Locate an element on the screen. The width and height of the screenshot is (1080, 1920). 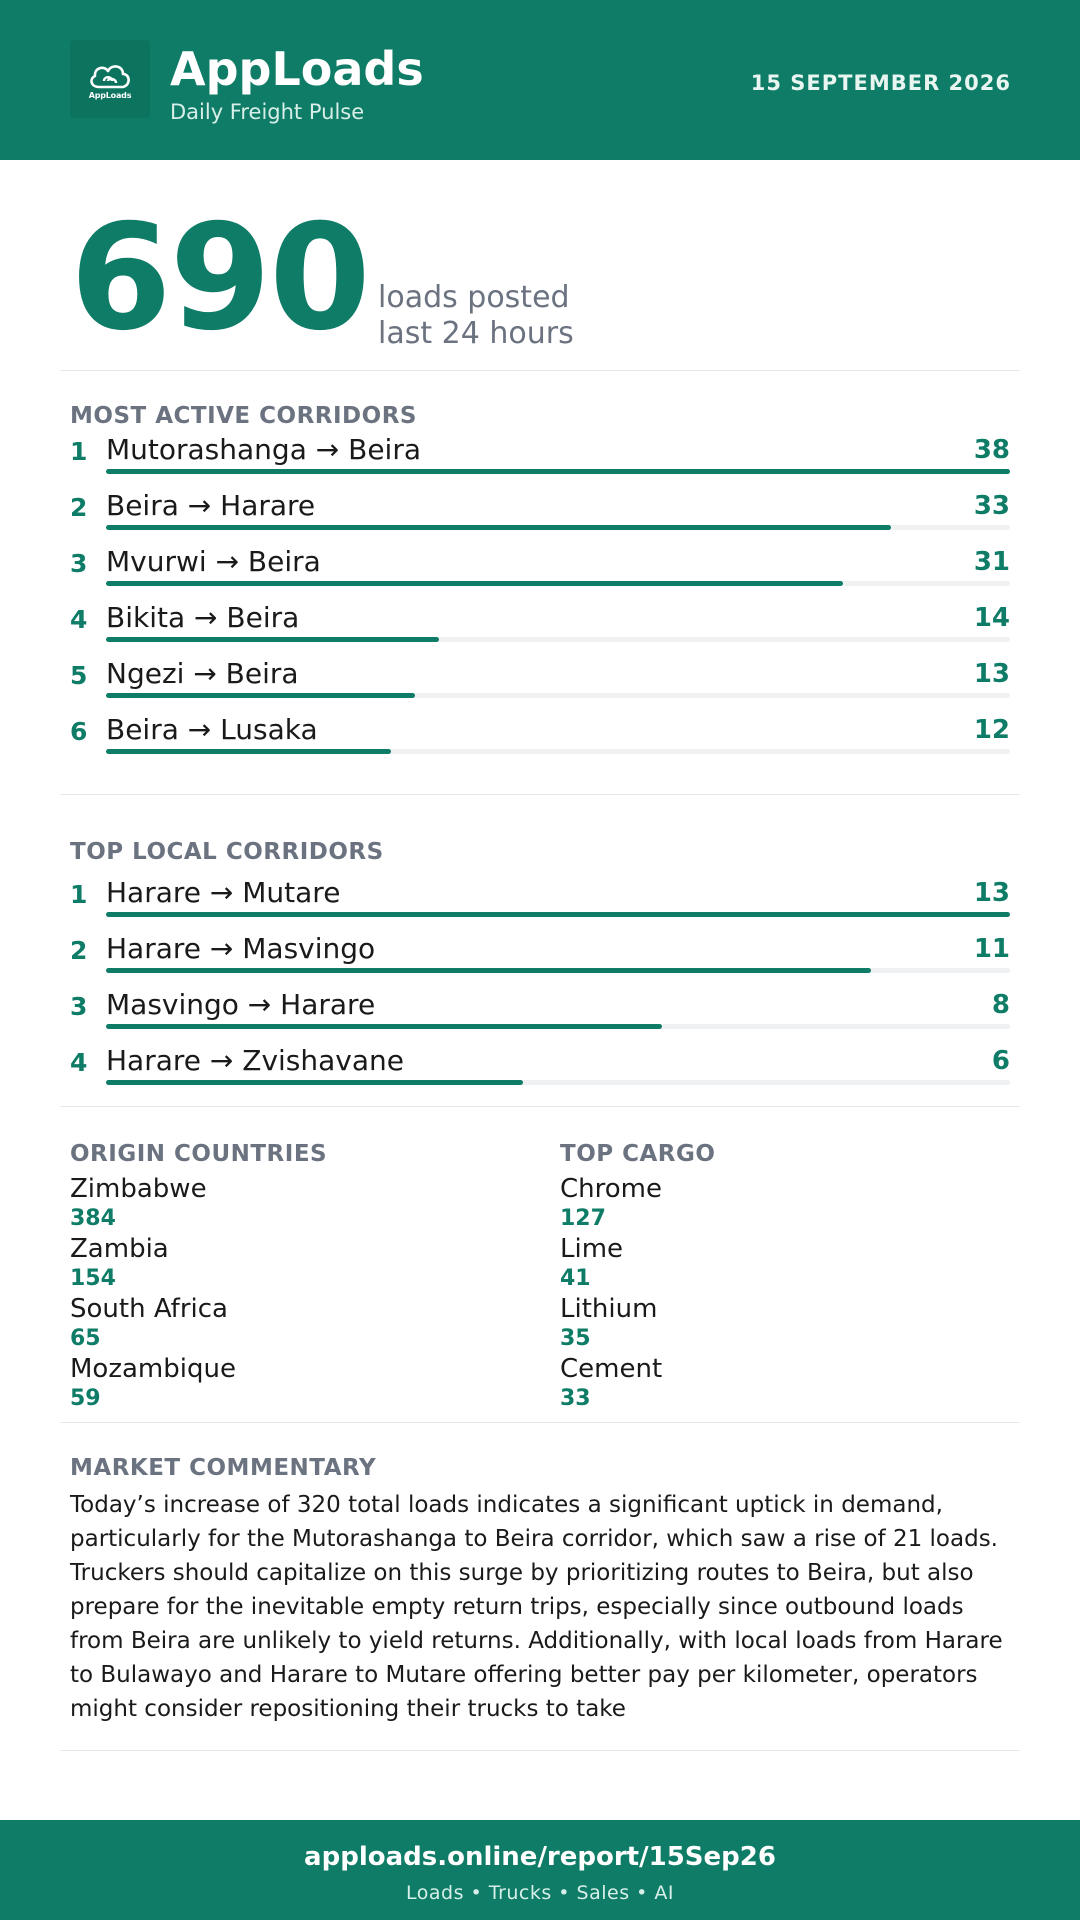
footer-tagline: Loads • Trucks • Sales • AI is located at coordinates (540, 1893).